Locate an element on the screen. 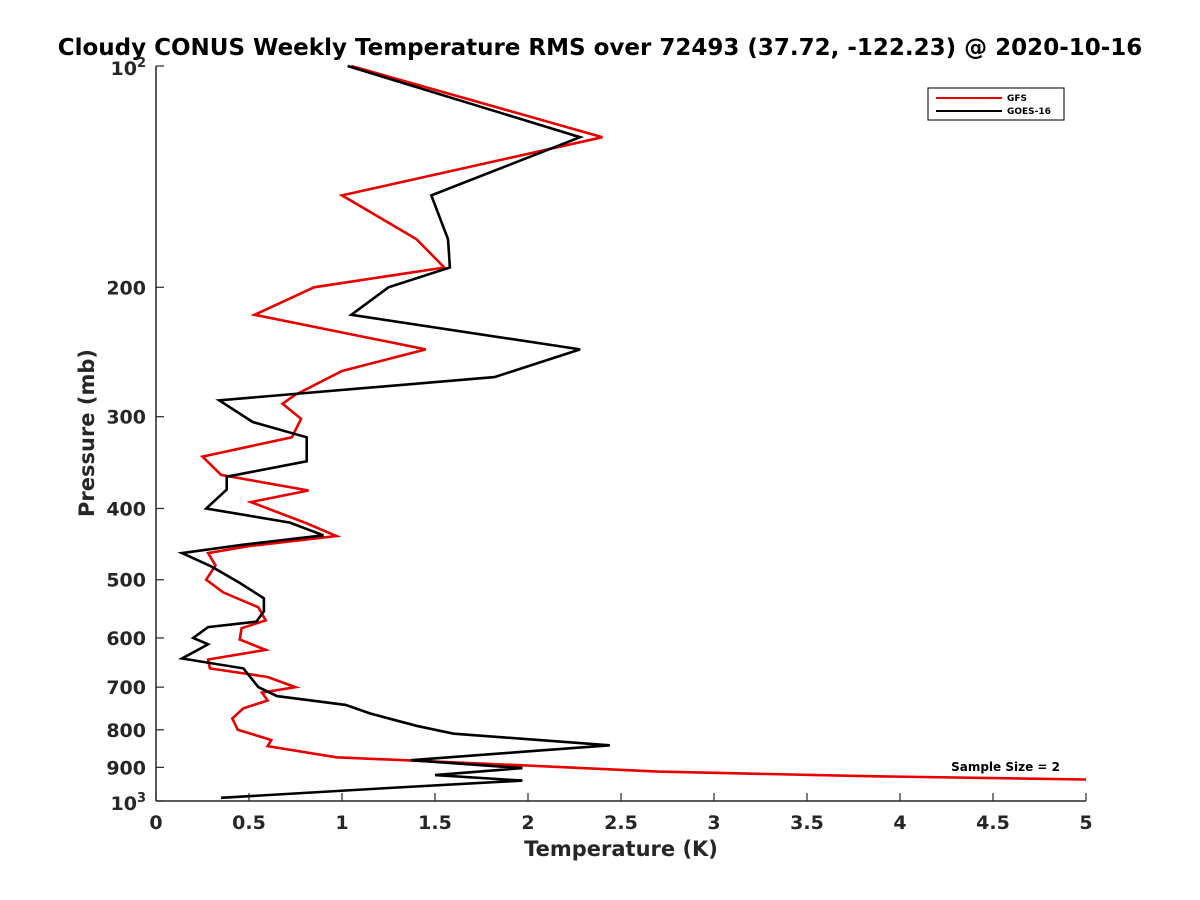 The image size is (1200, 900). legend-label-goes16: GOES-16 is located at coordinates (1029, 112).